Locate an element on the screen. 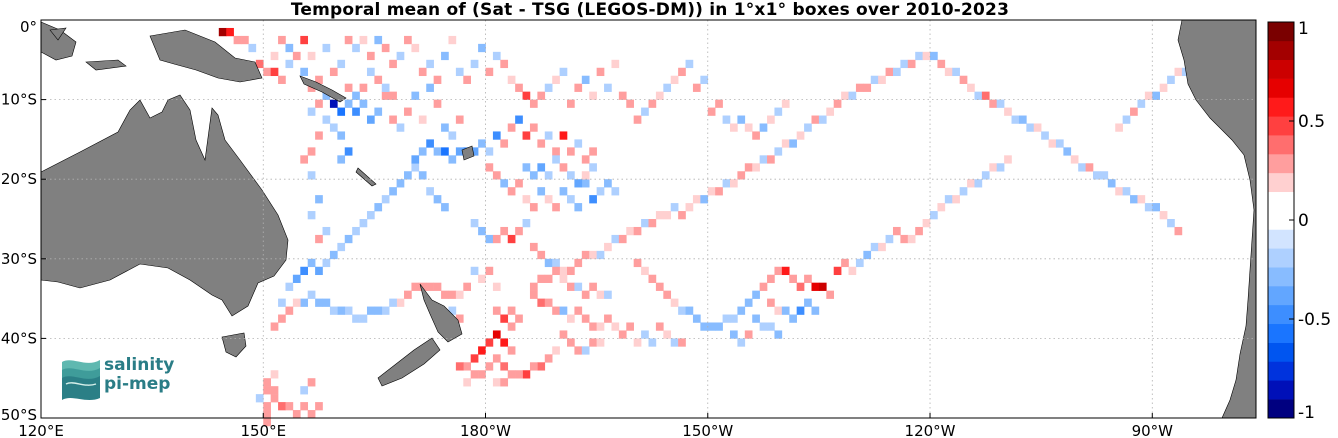 The height and width of the screenshot is (438, 1338). land-fiji is located at coordinates (468, 153).